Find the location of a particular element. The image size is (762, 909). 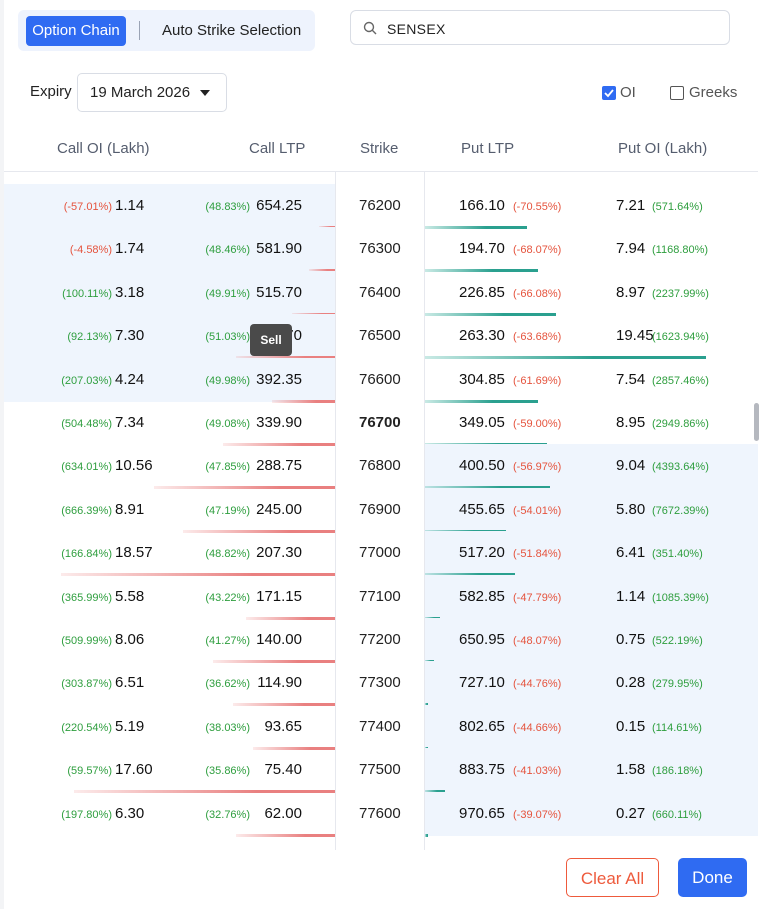

put-oi-value: 7.21 is located at coordinates (631, 205).